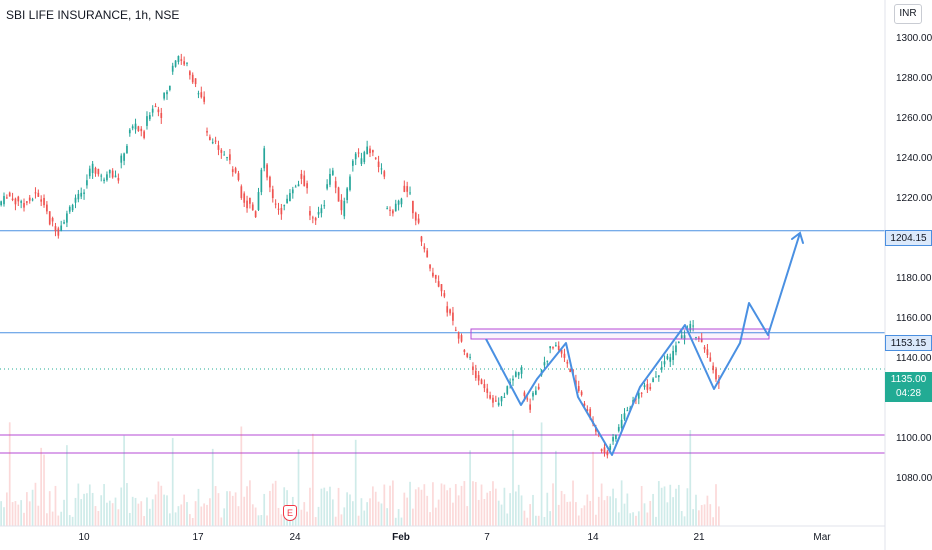 The image size is (932, 550). I want to click on time-axis: 10 17 24 Feb 7 14 21 Mar, so click(442, 538).